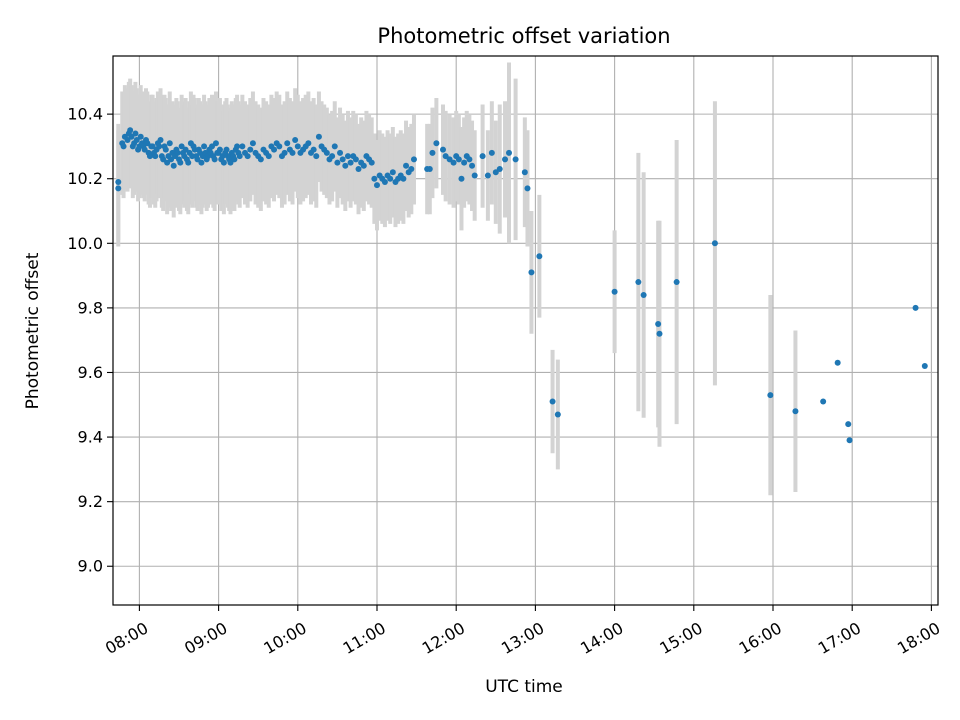 This screenshot has width=960, height=720. What do you see at coordinates (90, 307) in the screenshot?
I see `y-tick-label: 9.8` at bounding box center [90, 307].